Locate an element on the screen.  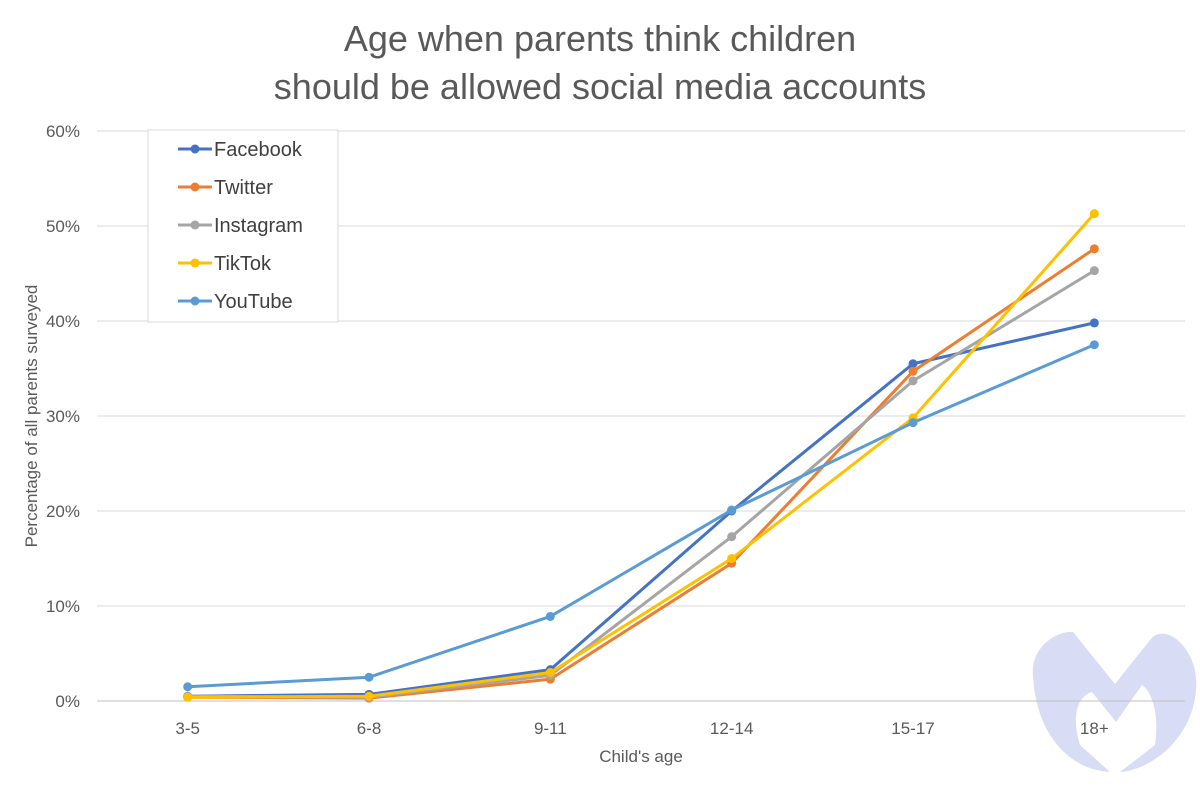
x-axis-title: Child's age is located at coordinates (641, 756).